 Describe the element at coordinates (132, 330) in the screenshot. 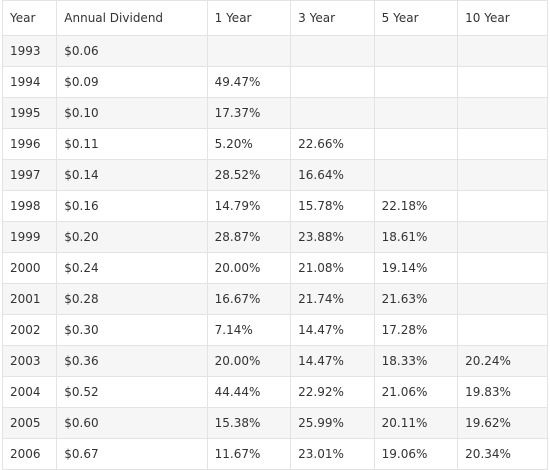

I see `cell-annual-dividend: $0.30` at that location.